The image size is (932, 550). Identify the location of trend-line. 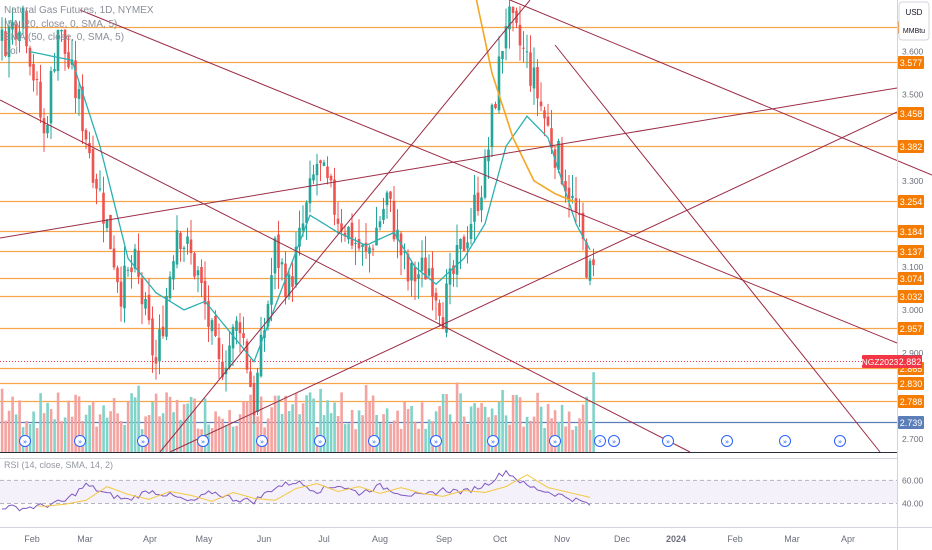
(720, 88).